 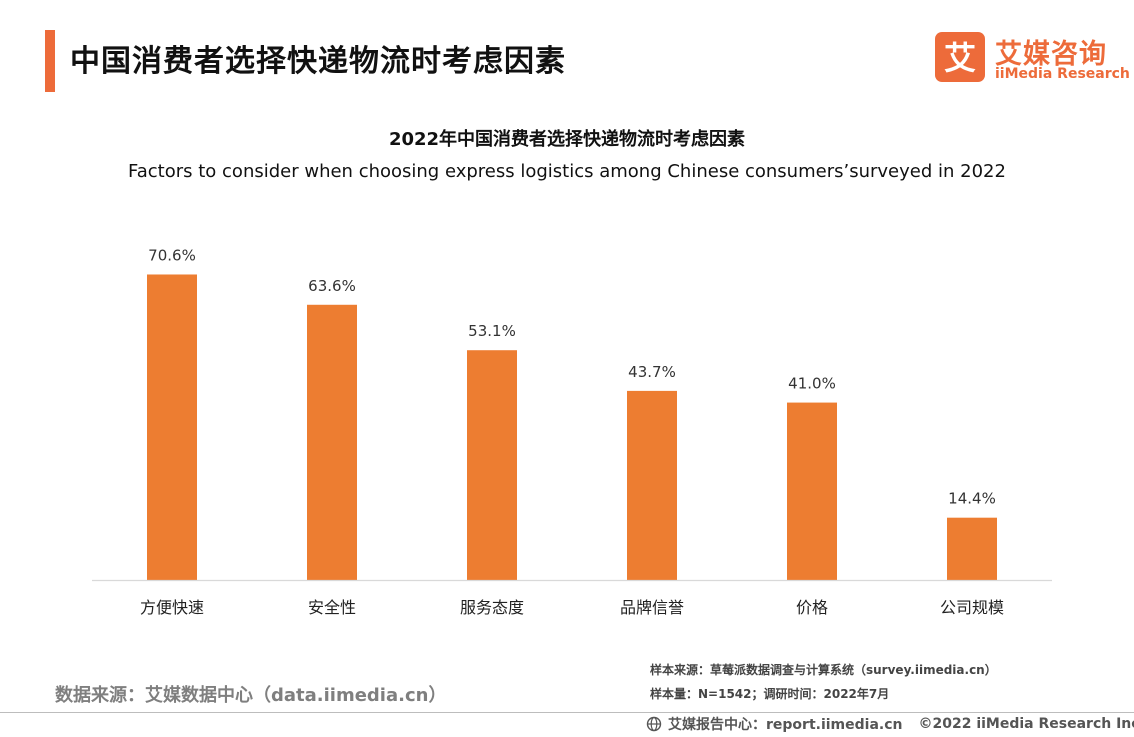 I want to click on logo-mark-glyph: 艾, so click(x=960, y=58).